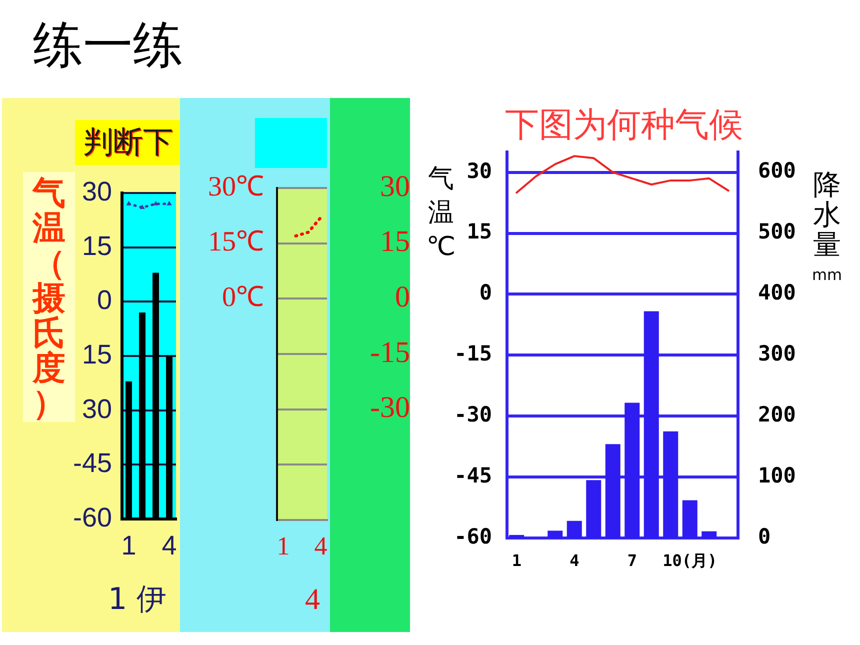  Describe the element at coordinates (390, 407) in the screenshot. I see `y2-tick-label: -30` at that location.